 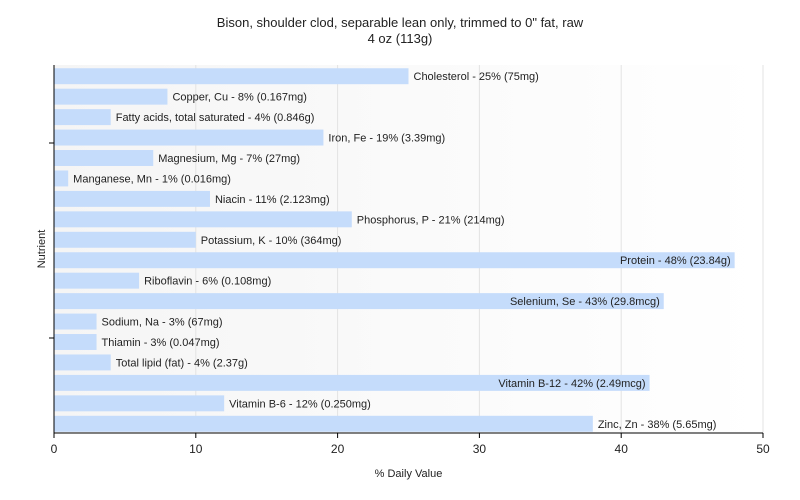 I want to click on bar-label-5: Manganese, Mn - 1% (0.016mg), so click(x=152, y=179).